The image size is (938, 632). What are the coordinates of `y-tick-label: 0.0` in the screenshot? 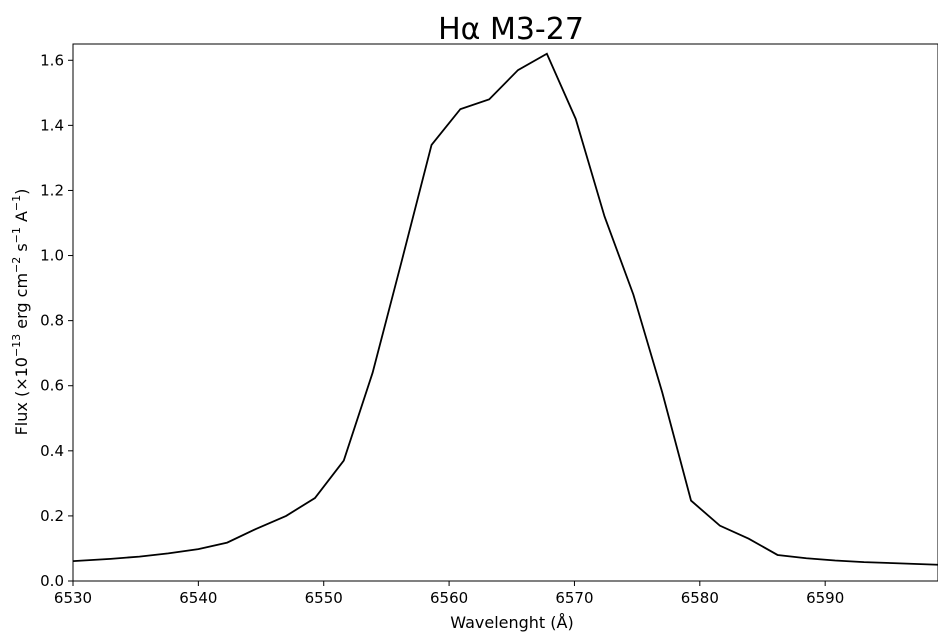 It's located at (52, 581).